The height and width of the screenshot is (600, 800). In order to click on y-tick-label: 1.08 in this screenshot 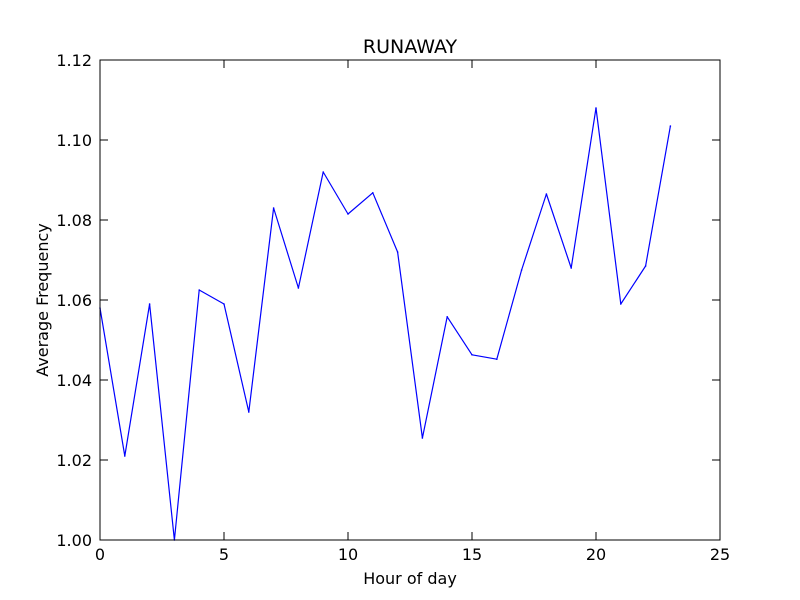, I will do `click(74, 220)`.